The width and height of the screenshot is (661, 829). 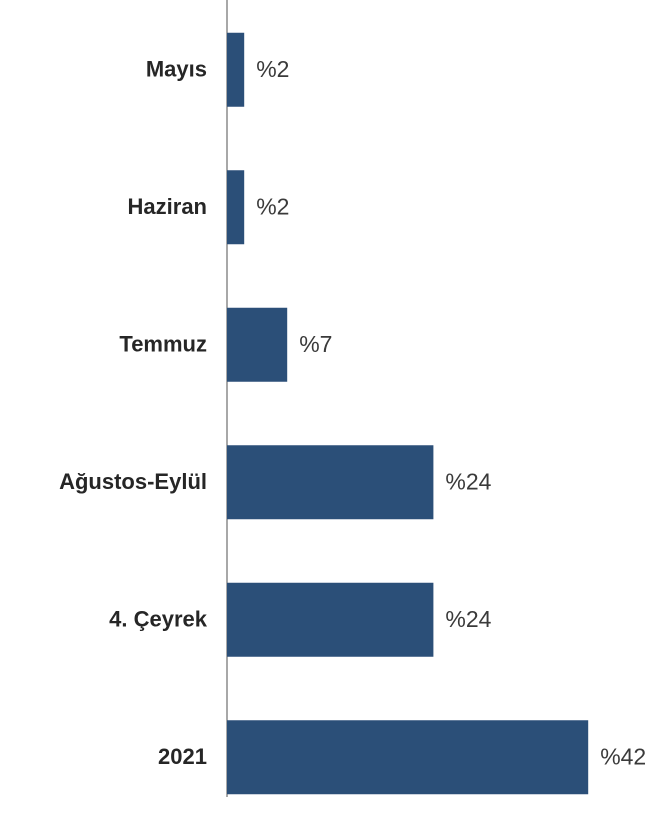 I want to click on value-label: %42, so click(x=623, y=756).